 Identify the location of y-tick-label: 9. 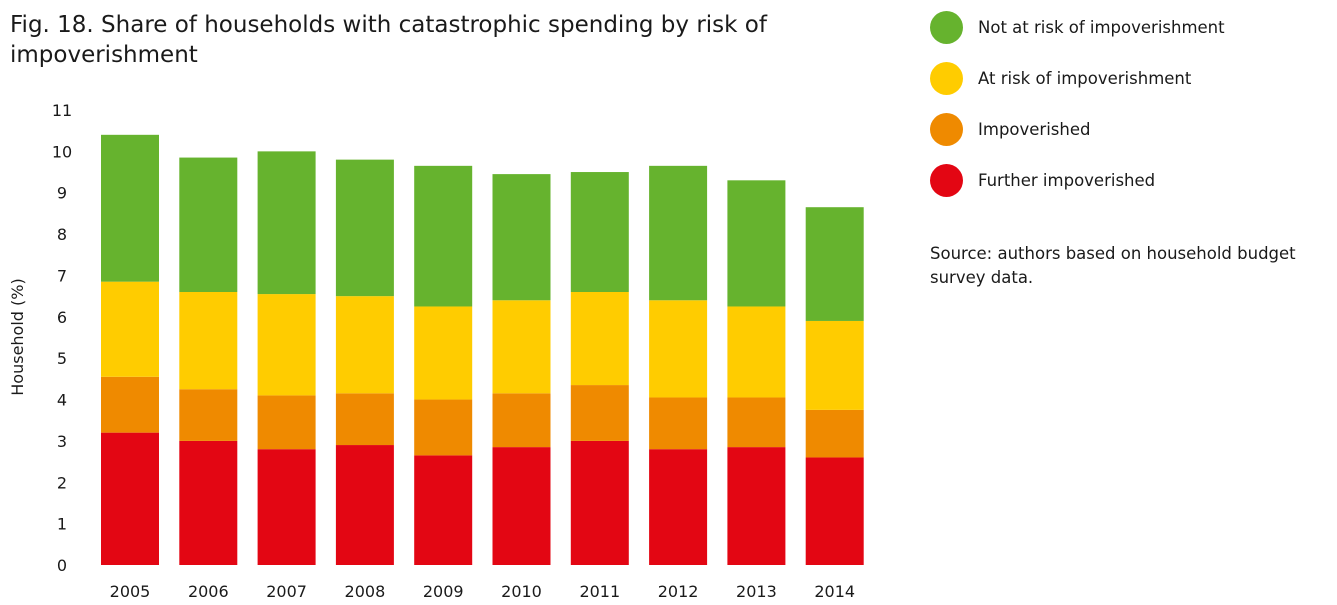
(62, 193).